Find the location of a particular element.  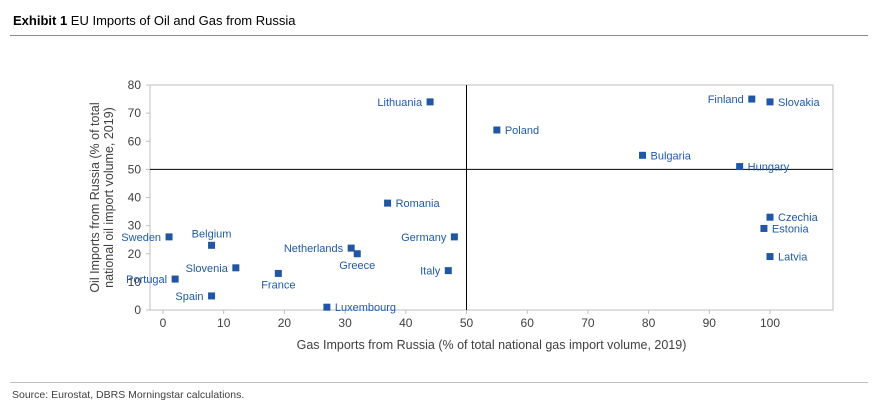

point-label: Sweden is located at coordinates (141, 238).